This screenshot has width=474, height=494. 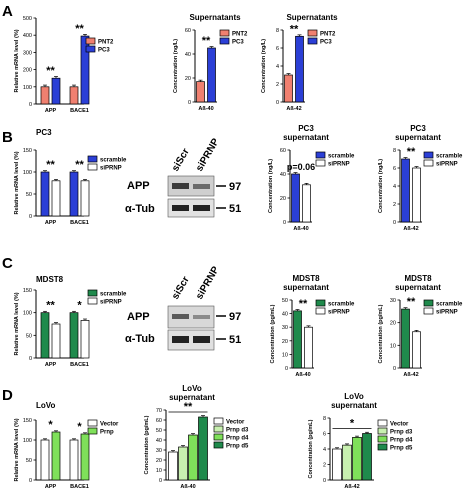 What do you see at coordinates (401, 441) in the screenshot?
I see `legend-label: Prnp d4` at bounding box center [401, 441].